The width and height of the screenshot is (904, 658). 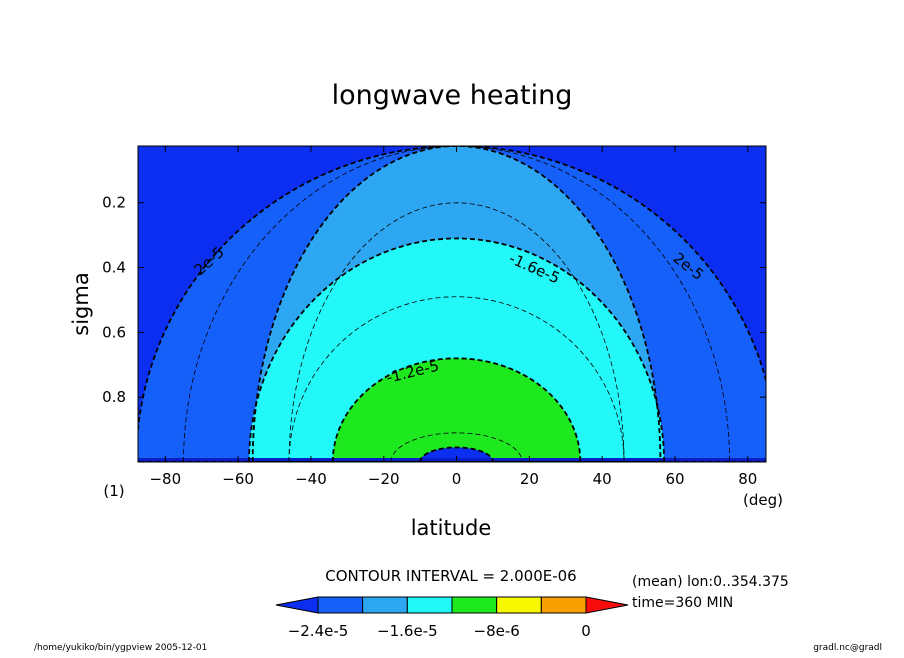 I want to click on colorbar-tick-label: −8e-6, so click(x=497, y=631).